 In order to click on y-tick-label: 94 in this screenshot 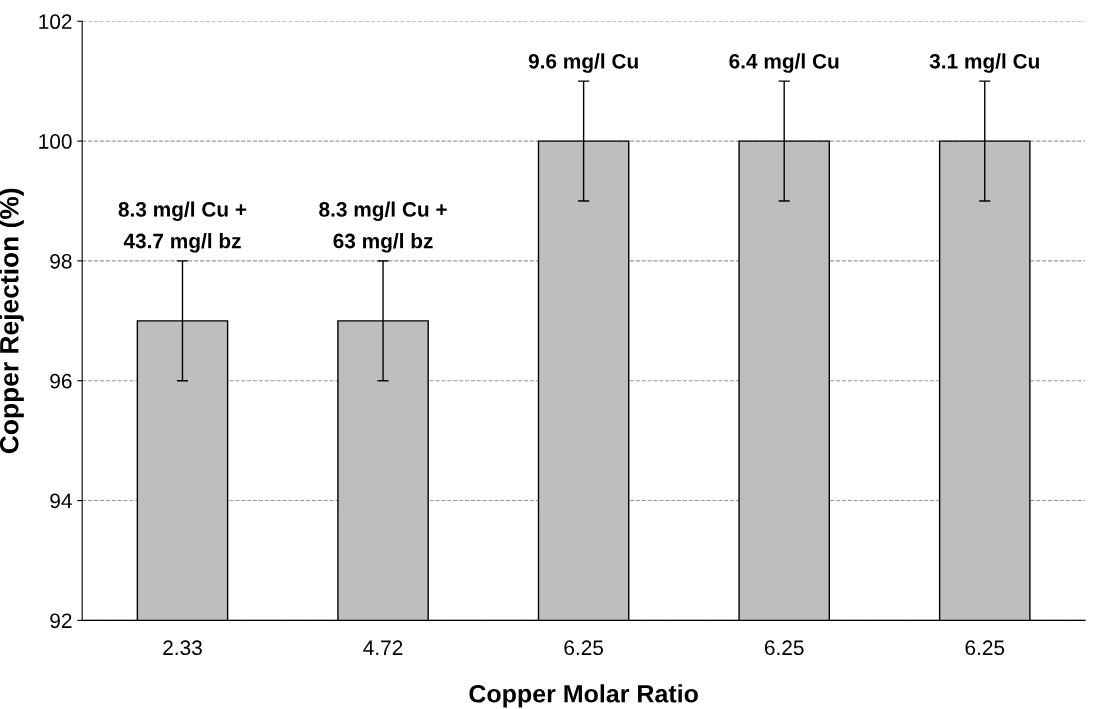, I will do `click(61, 501)`.